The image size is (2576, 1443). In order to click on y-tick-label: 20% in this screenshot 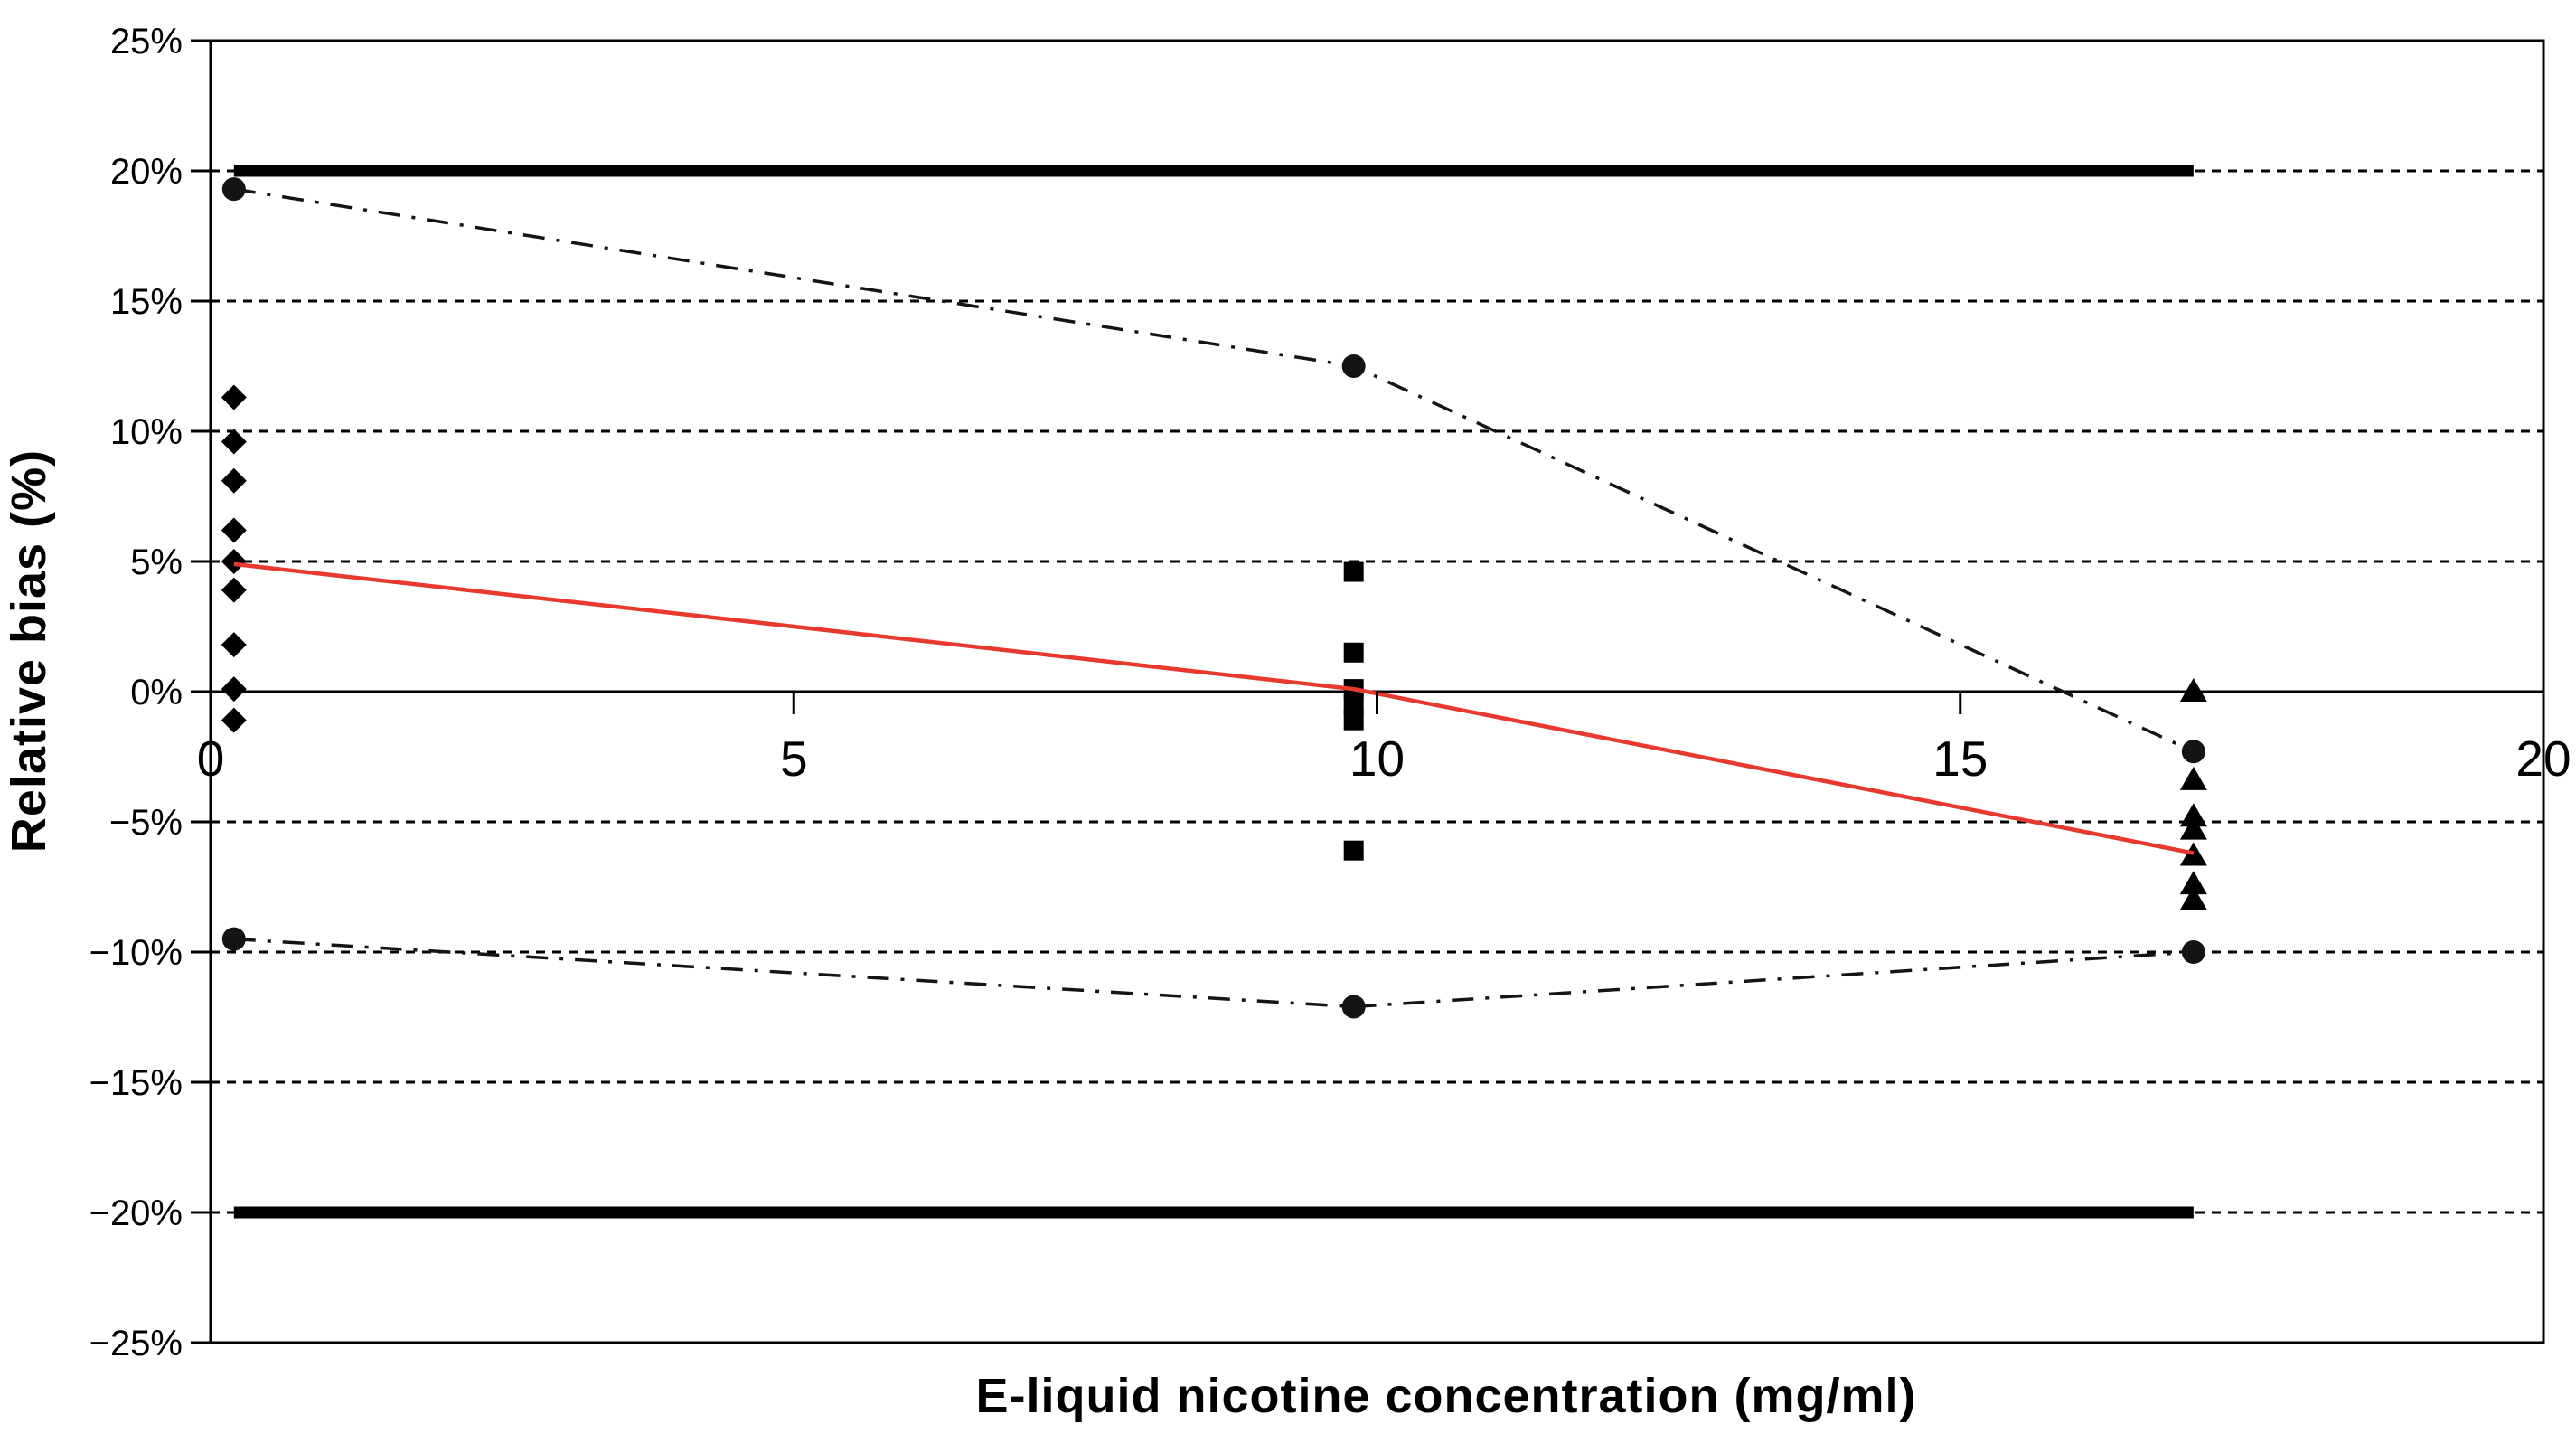, I will do `click(146, 172)`.